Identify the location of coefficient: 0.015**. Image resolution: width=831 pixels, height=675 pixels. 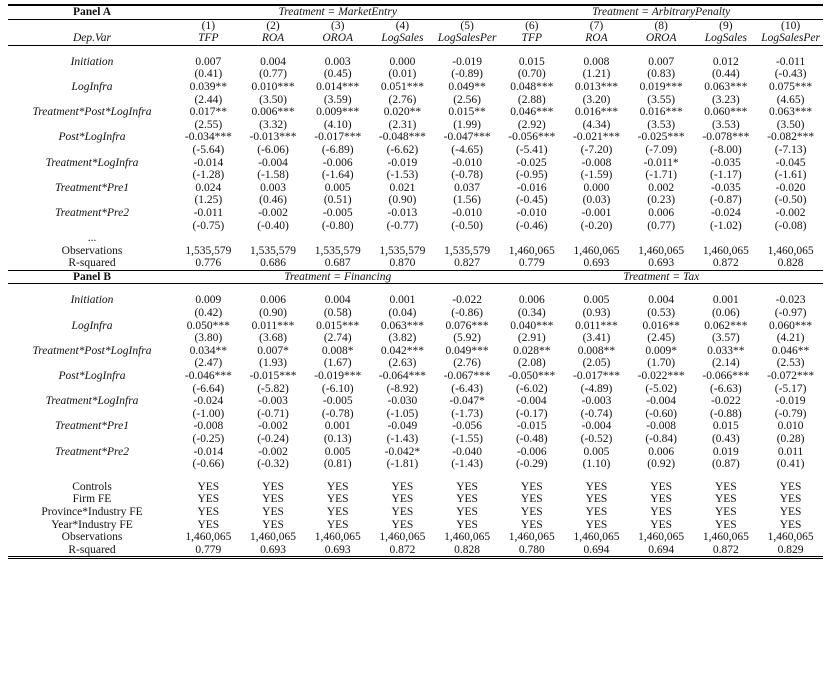
(467, 112).